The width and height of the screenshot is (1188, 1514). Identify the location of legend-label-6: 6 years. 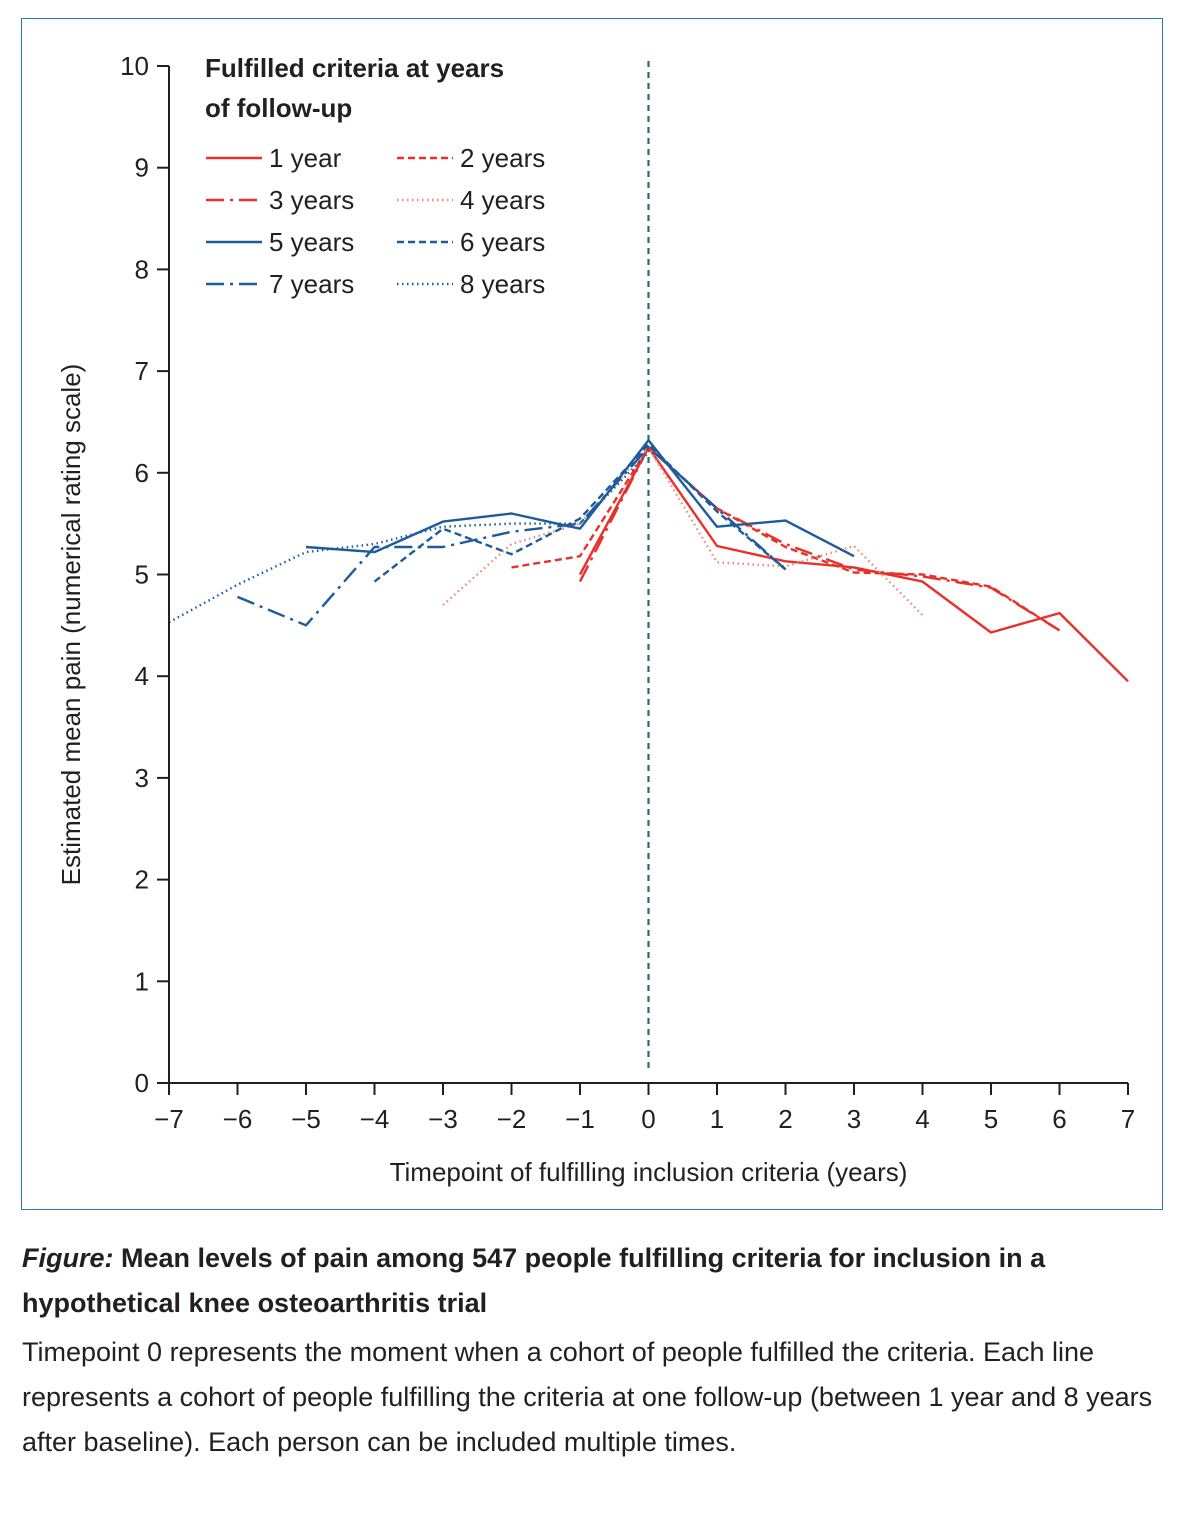
(502, 242).